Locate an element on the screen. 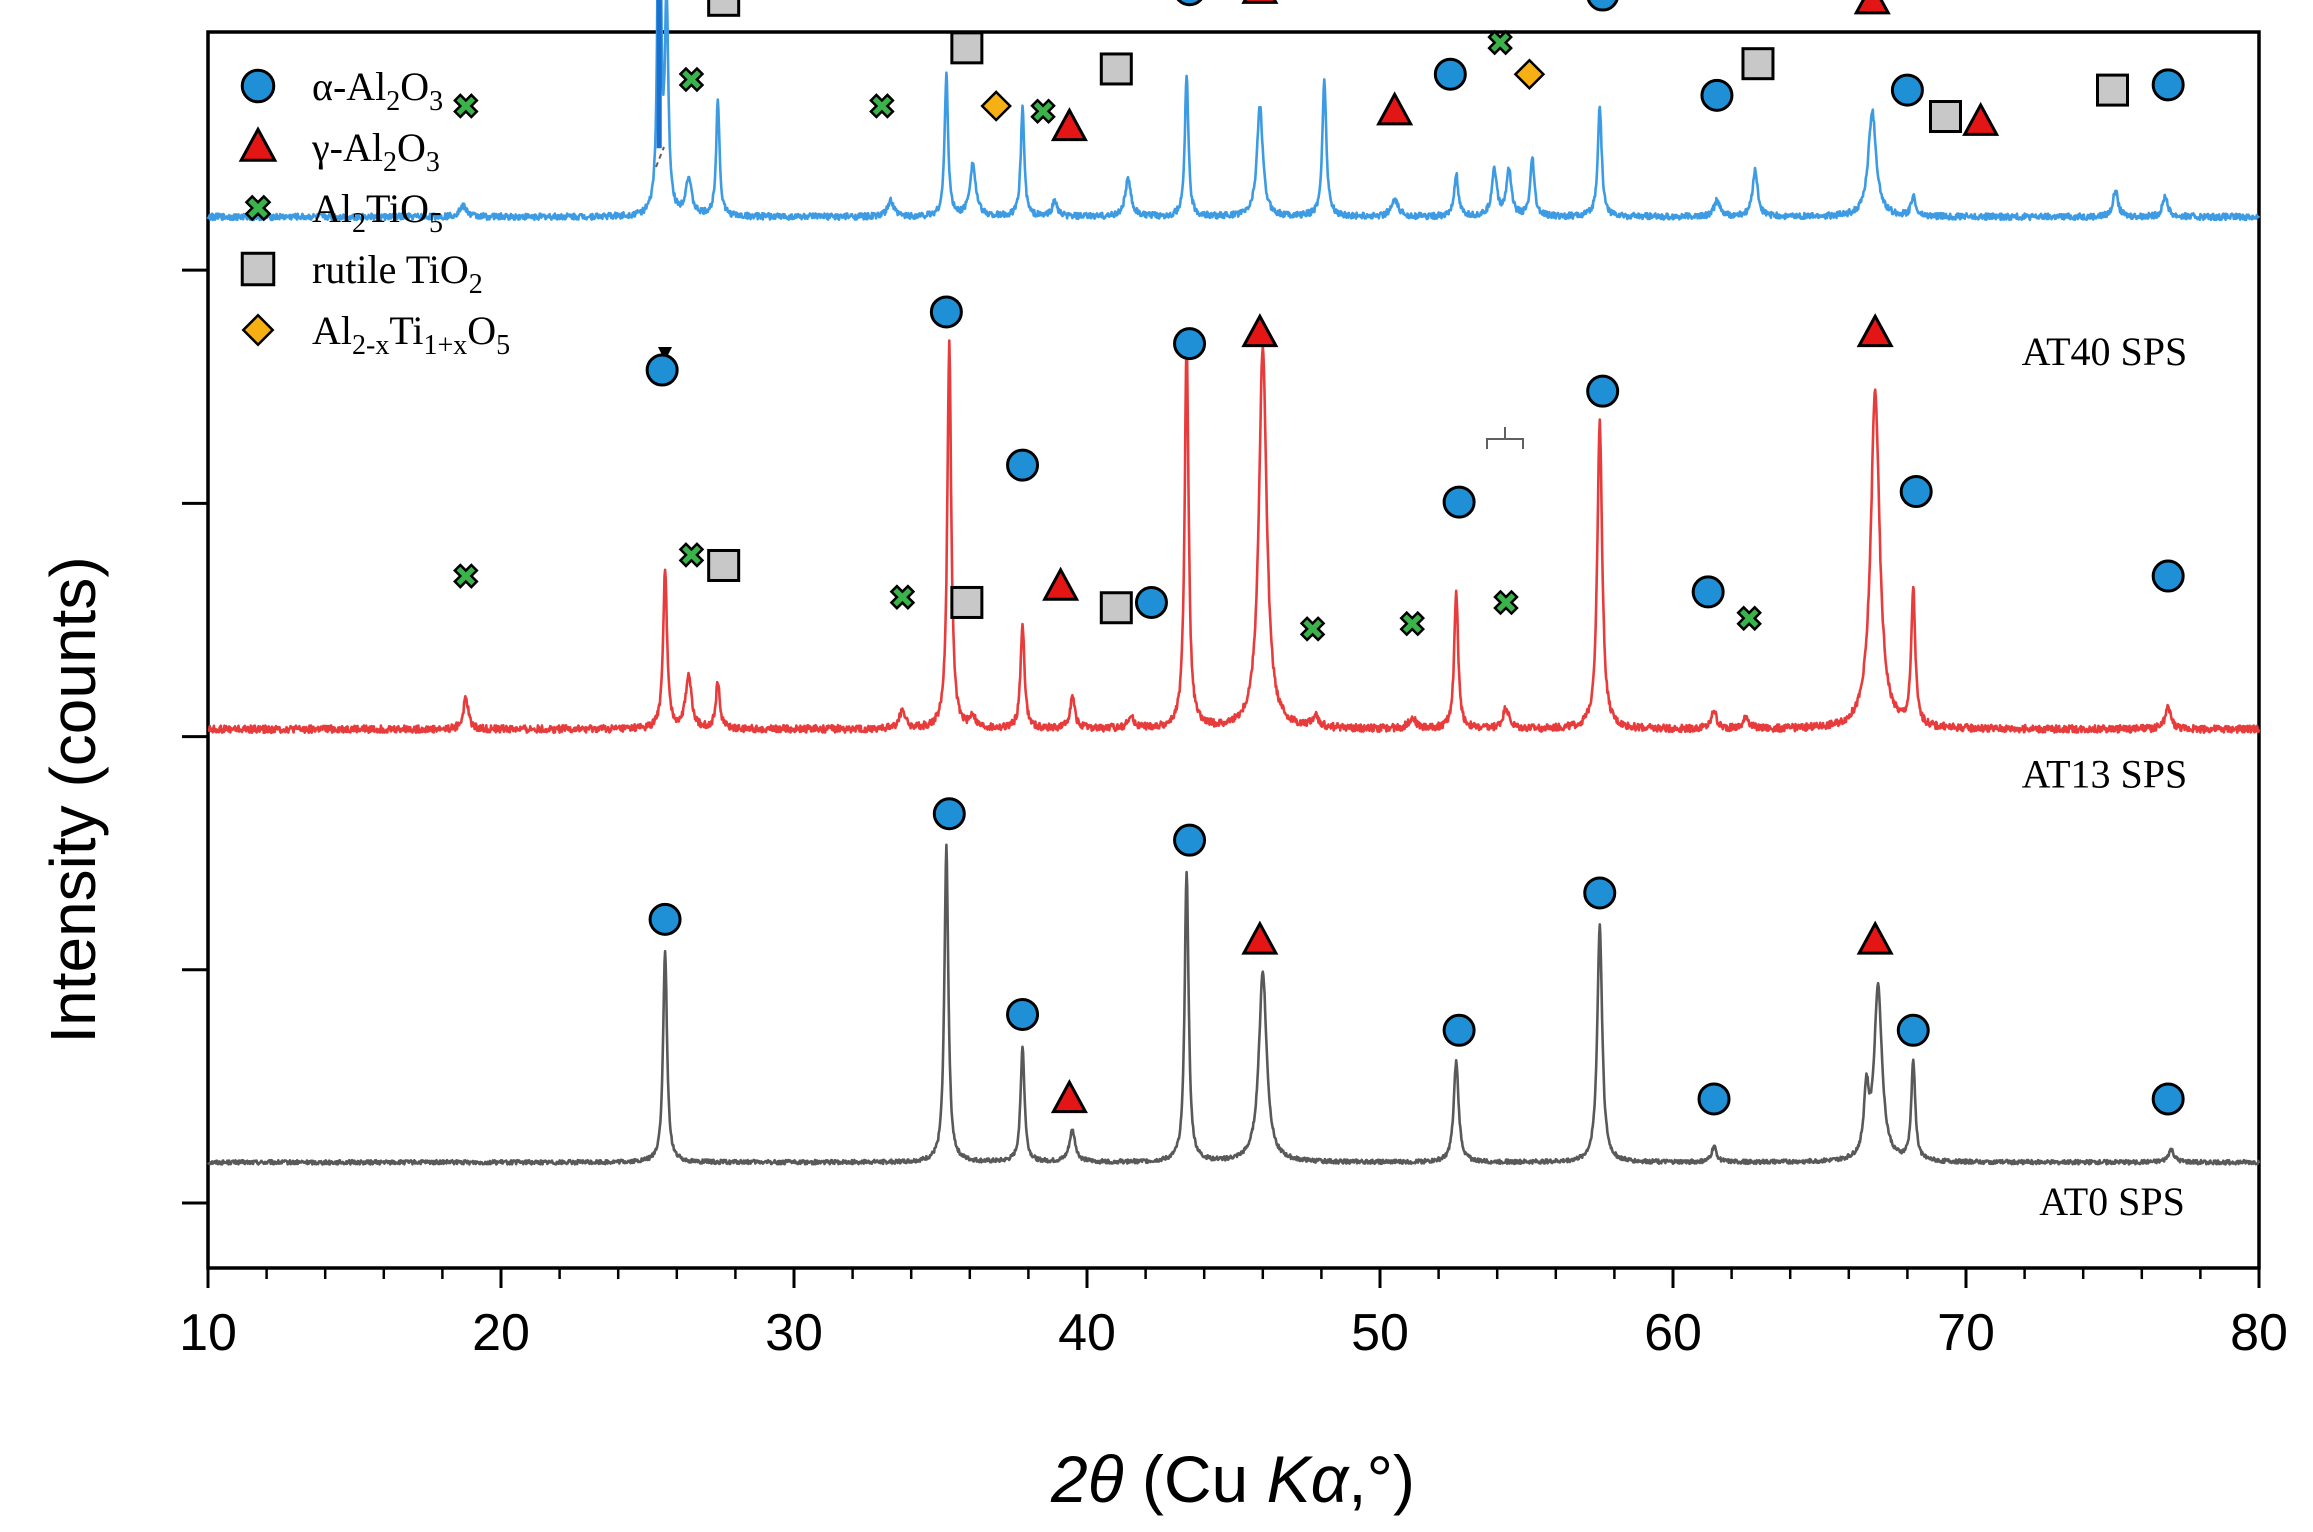 The image size is (2313, 1532). series-label: AT0 SPS is located at coordinates (2112, 1201).